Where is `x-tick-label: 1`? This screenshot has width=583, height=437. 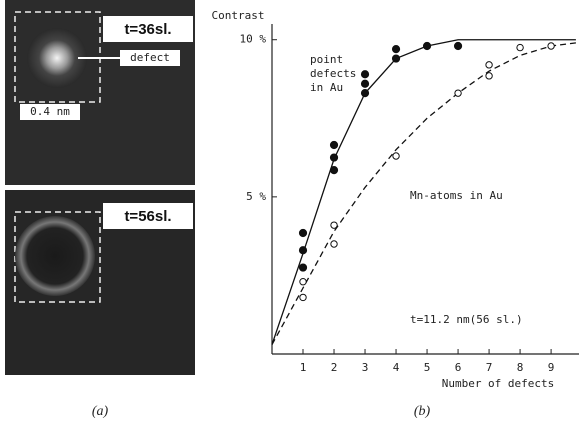 x-tick-label: 1 is located at coordinates (303, 367).